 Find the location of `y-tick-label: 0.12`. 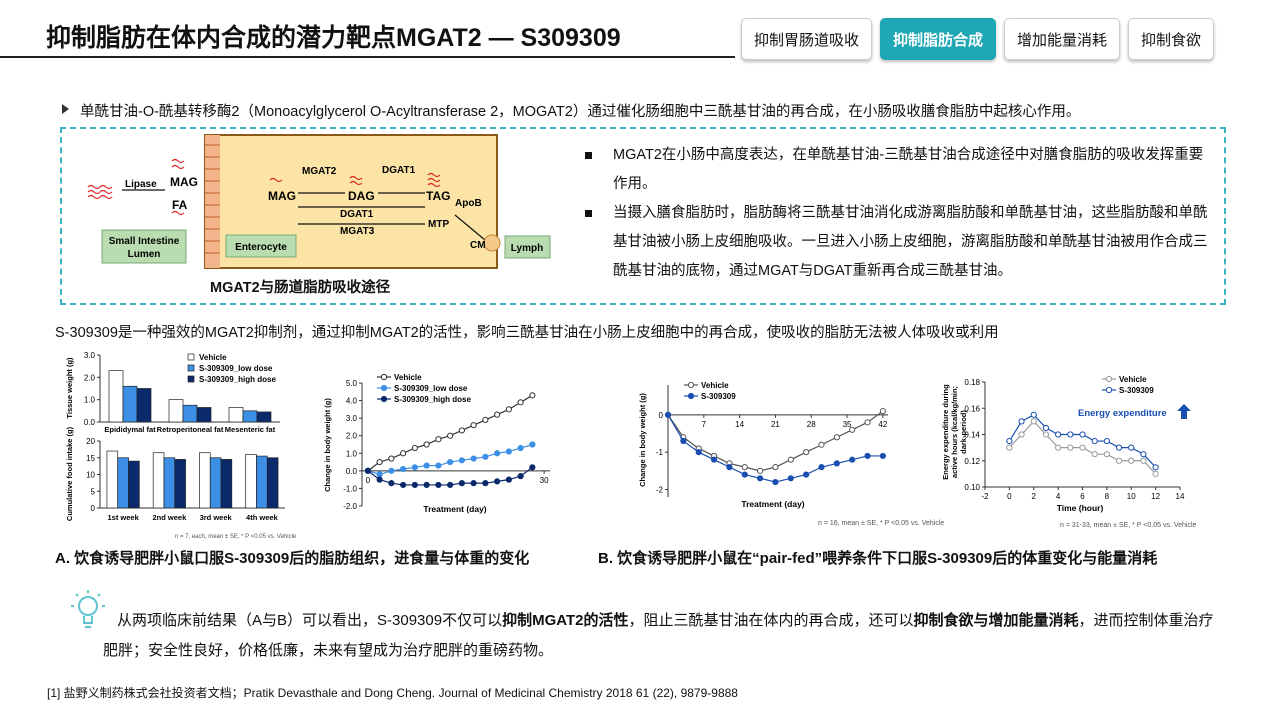

y-tick-label: 0.12 is located at coordinates (972, 461).